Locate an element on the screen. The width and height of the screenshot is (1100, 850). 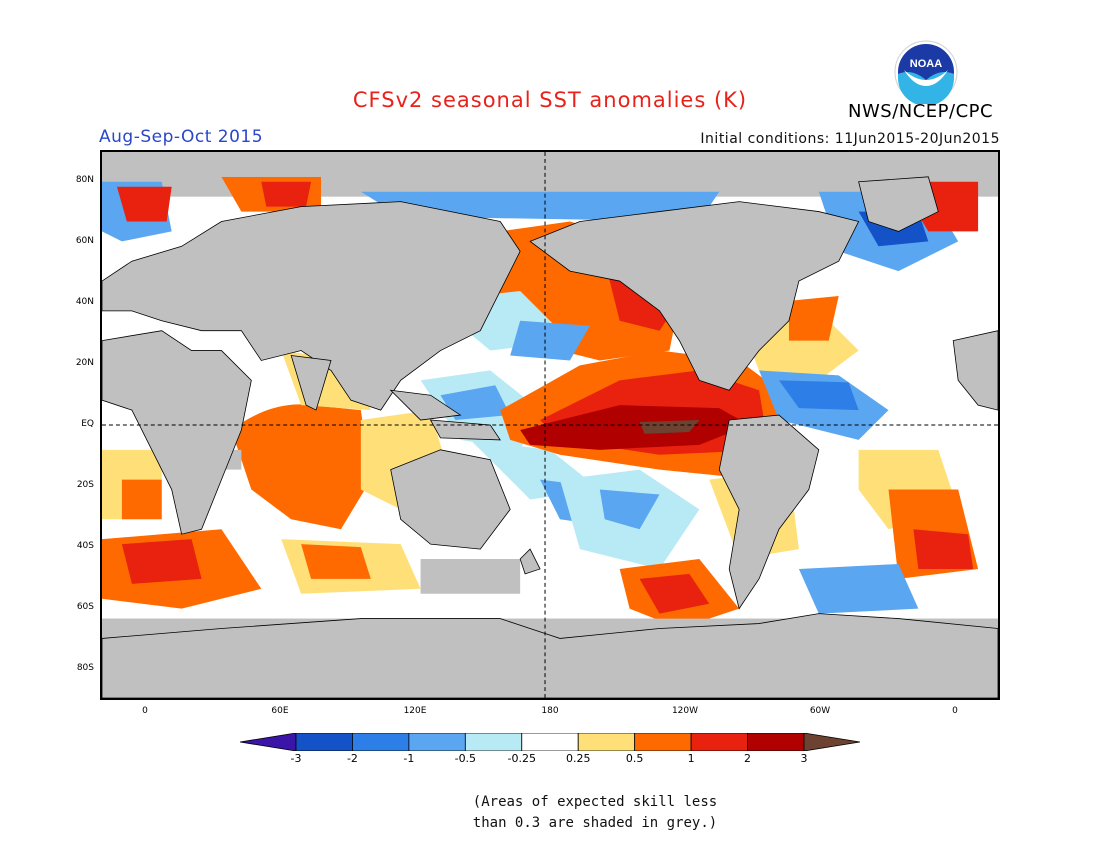
lat-label: 40S is located at coordinates (85, 546).